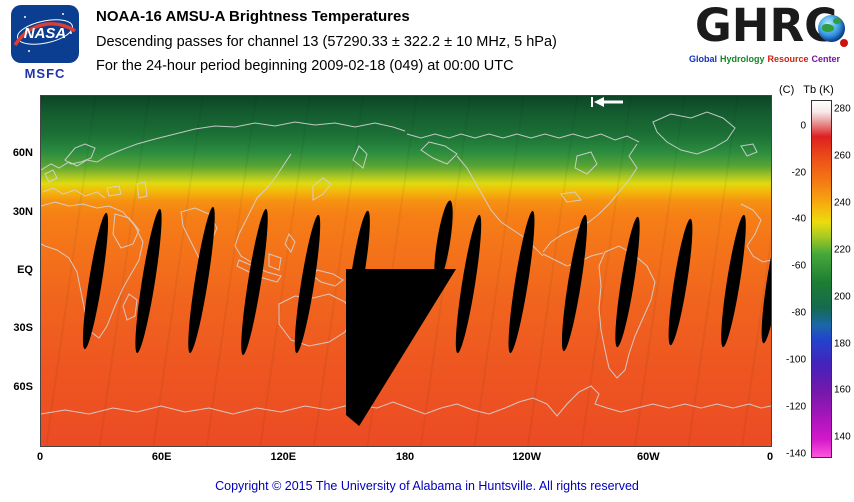  I want to click on colorbar, so click(821, 279).